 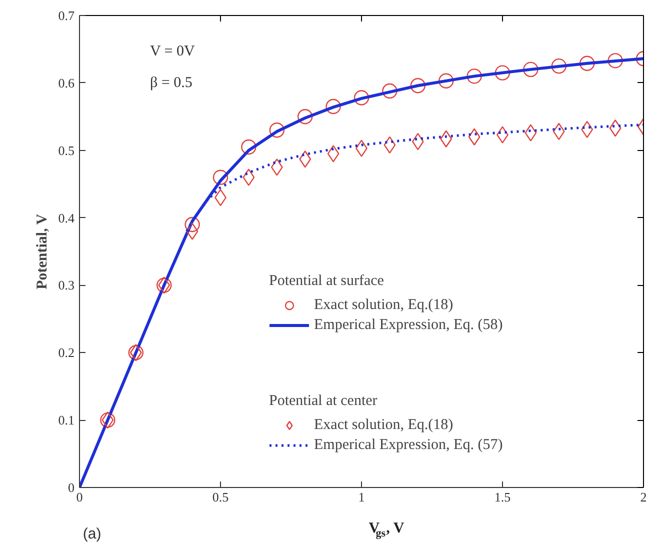 I want to click on annotation: V = 0V, so click(x=173, y=51).